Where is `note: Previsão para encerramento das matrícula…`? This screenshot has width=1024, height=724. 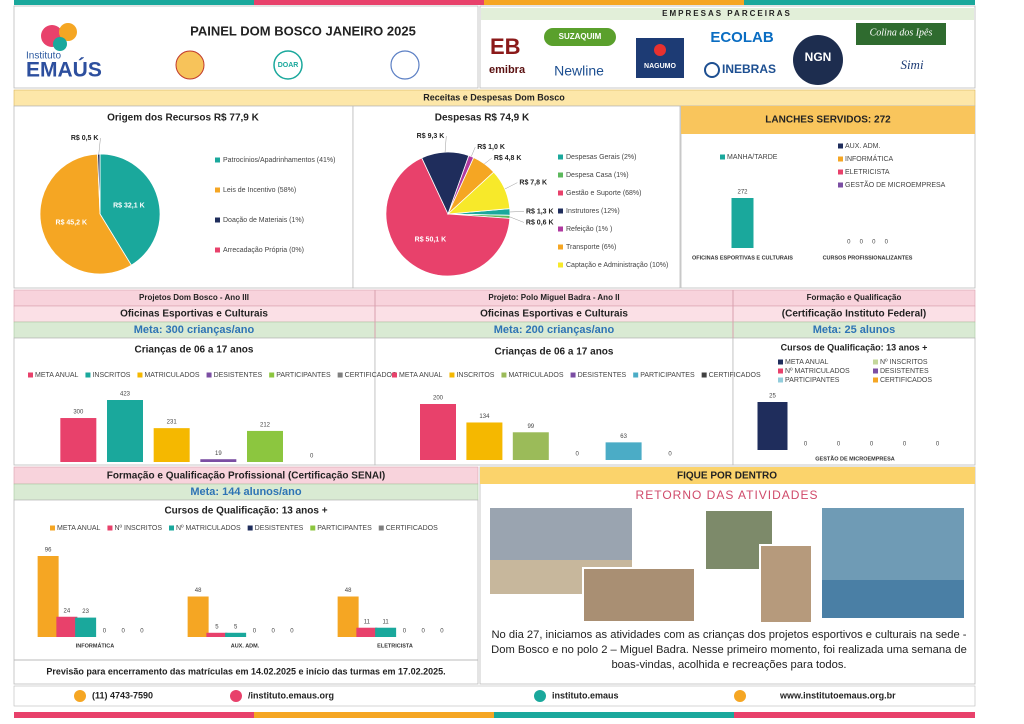
note: Previsão para encerramento das matrícula… is located at coordinates (245, 671).